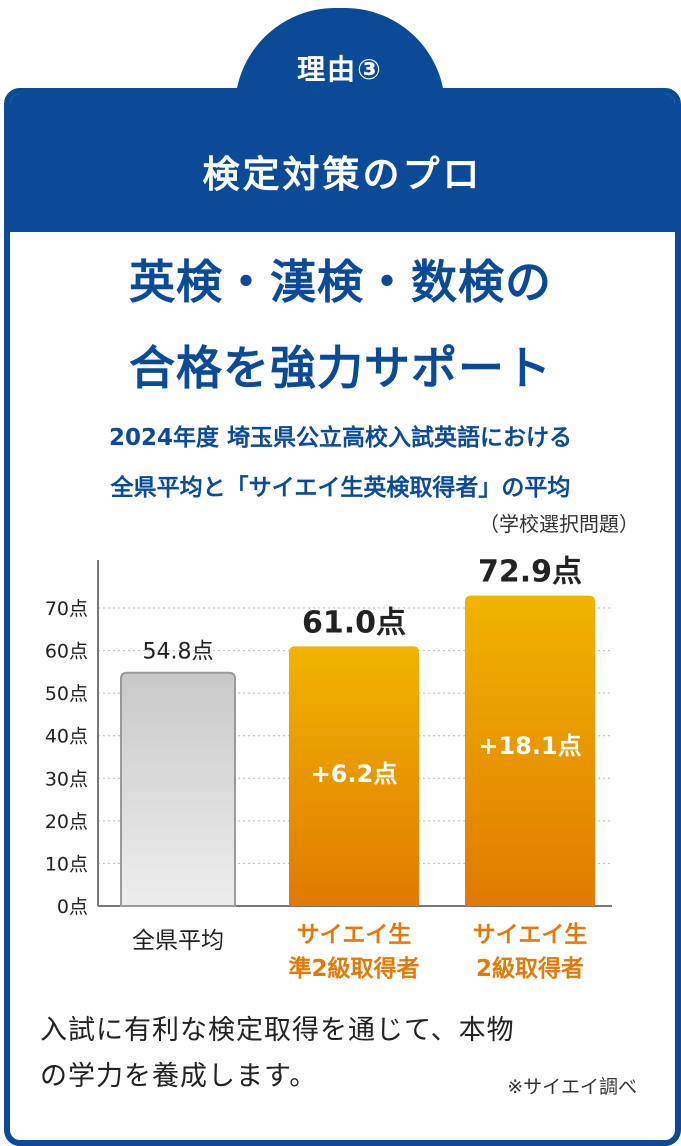 The image size is (681, 1146). What do you see at coordinates (66, 779) in the screenshot?
I see `y-tick-label: 30点` at bounding box center [66, 779].